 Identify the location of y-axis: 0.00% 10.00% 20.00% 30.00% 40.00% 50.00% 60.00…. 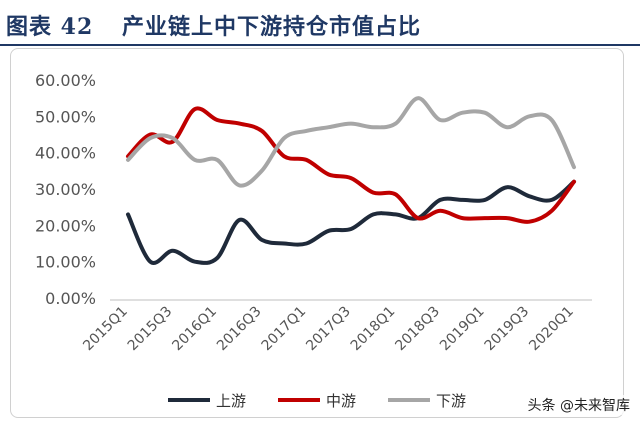
(65, 189).